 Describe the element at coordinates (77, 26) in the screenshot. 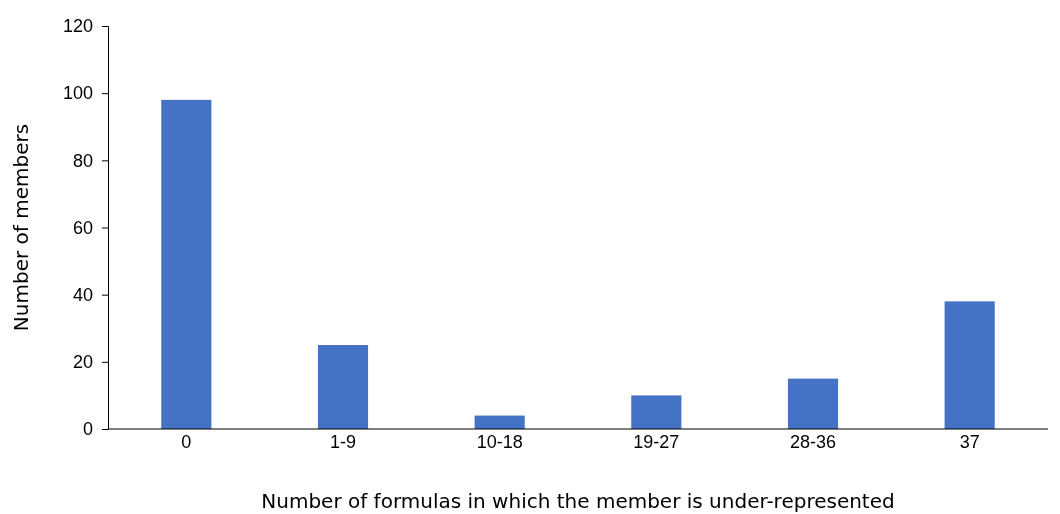

I see `y-tick-label: 120` at that location.